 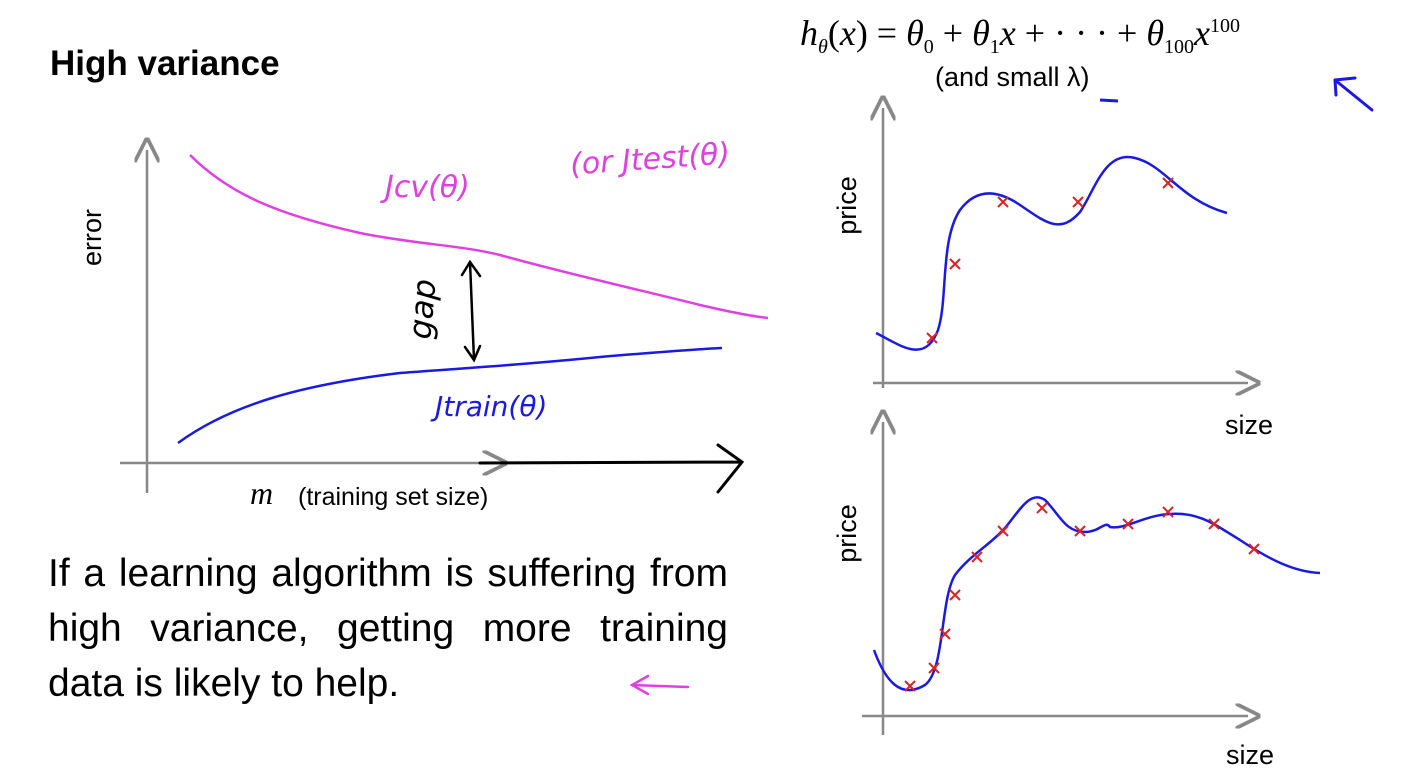 I want to click on x-axis-symbol: m, so click(x=262, y=493).